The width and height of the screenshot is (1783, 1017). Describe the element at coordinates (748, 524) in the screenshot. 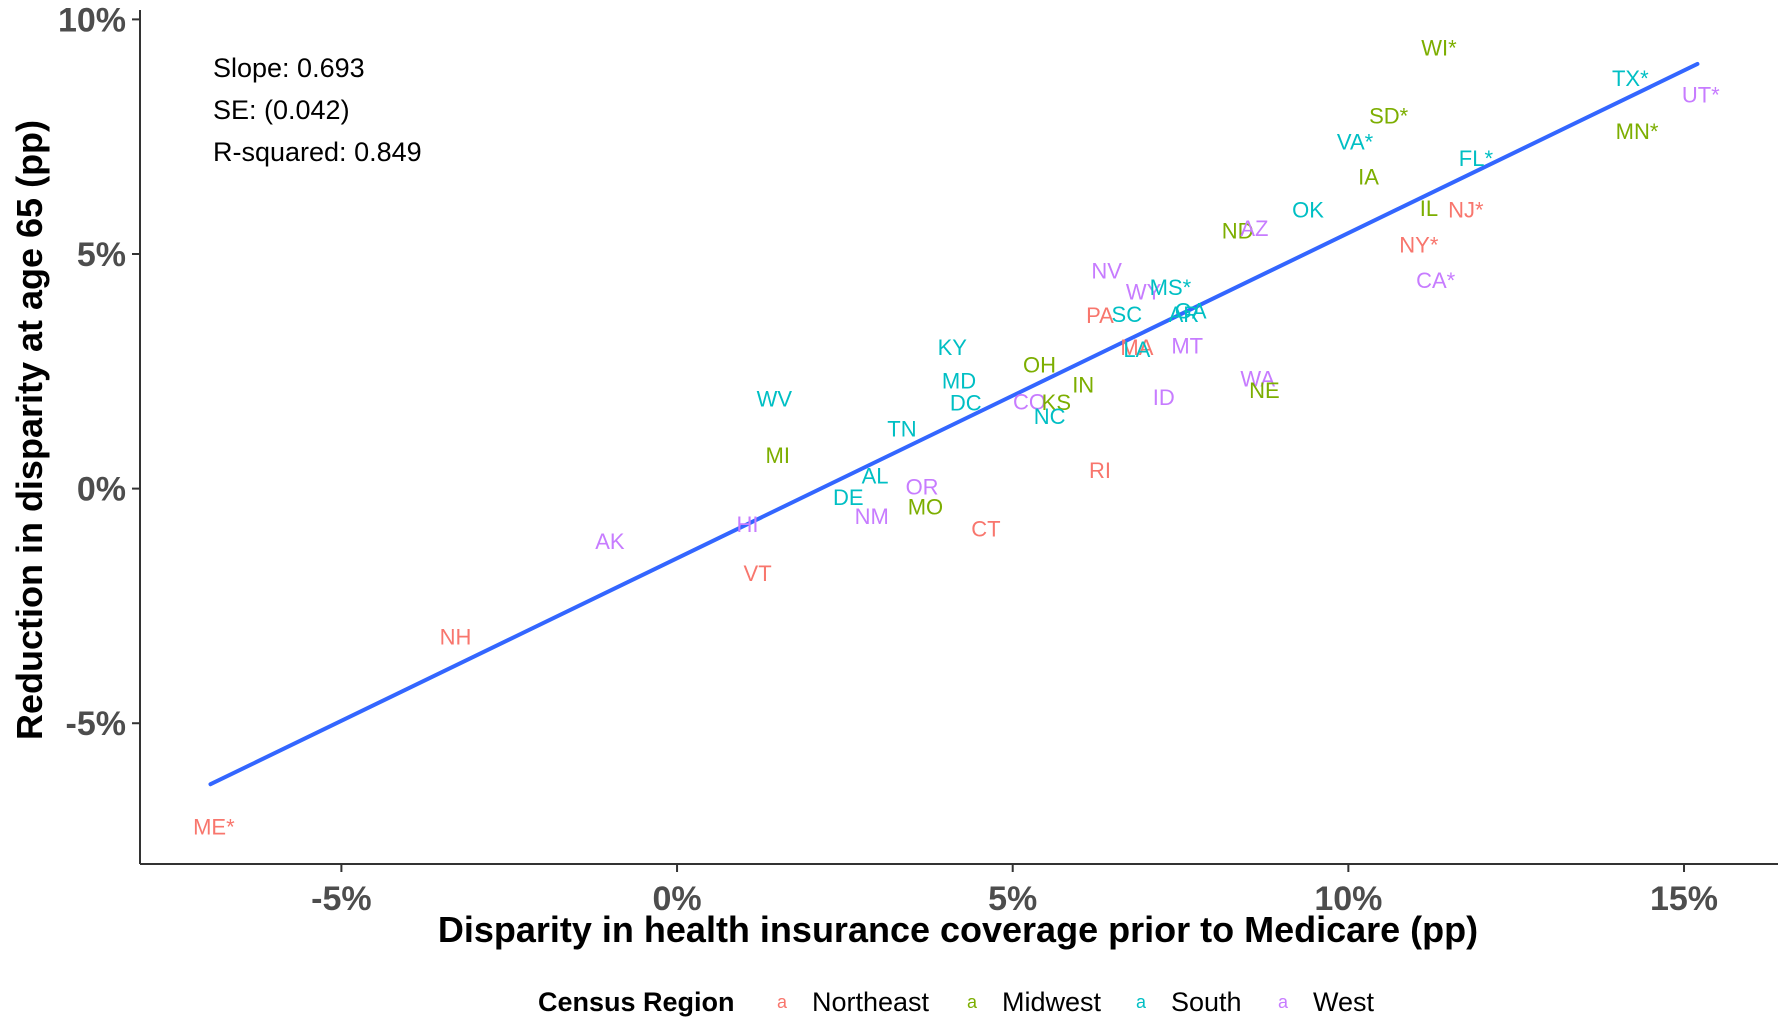

I see `state-label-hi: HI` at that location.